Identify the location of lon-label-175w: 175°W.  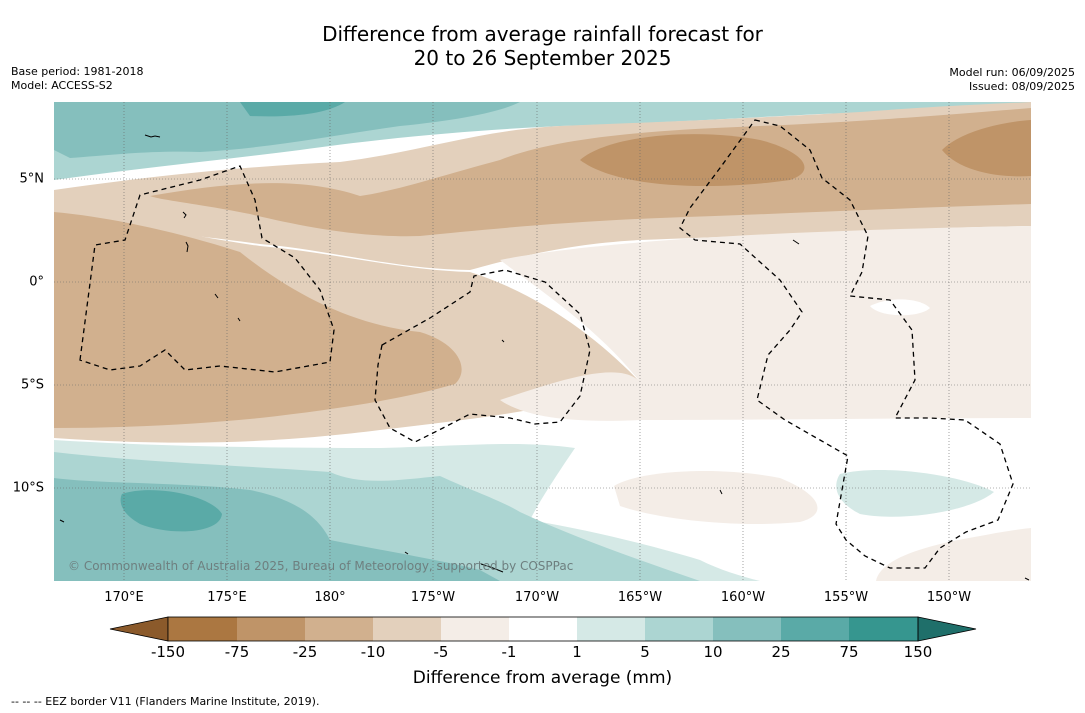
(433, 597).